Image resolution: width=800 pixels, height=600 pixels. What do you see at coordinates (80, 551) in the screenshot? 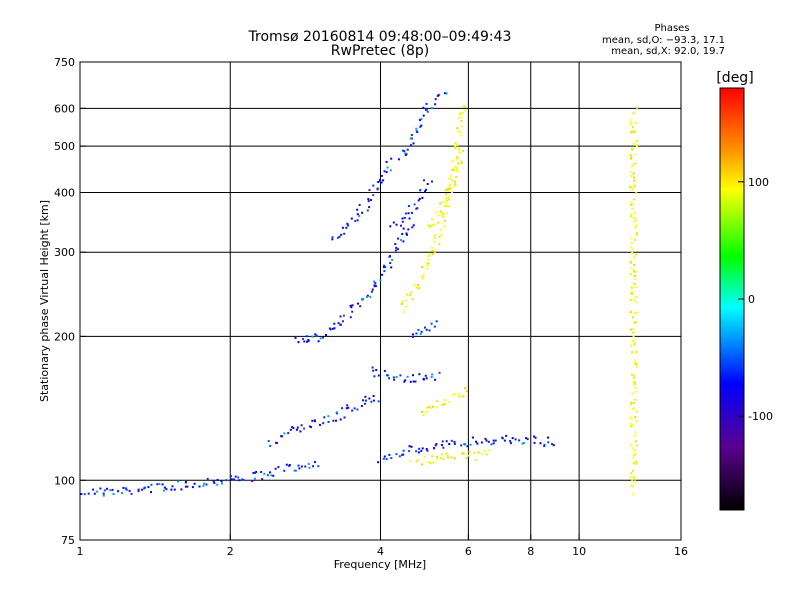
I see `x-tick-label: 1` at bounding box center [80, 551].